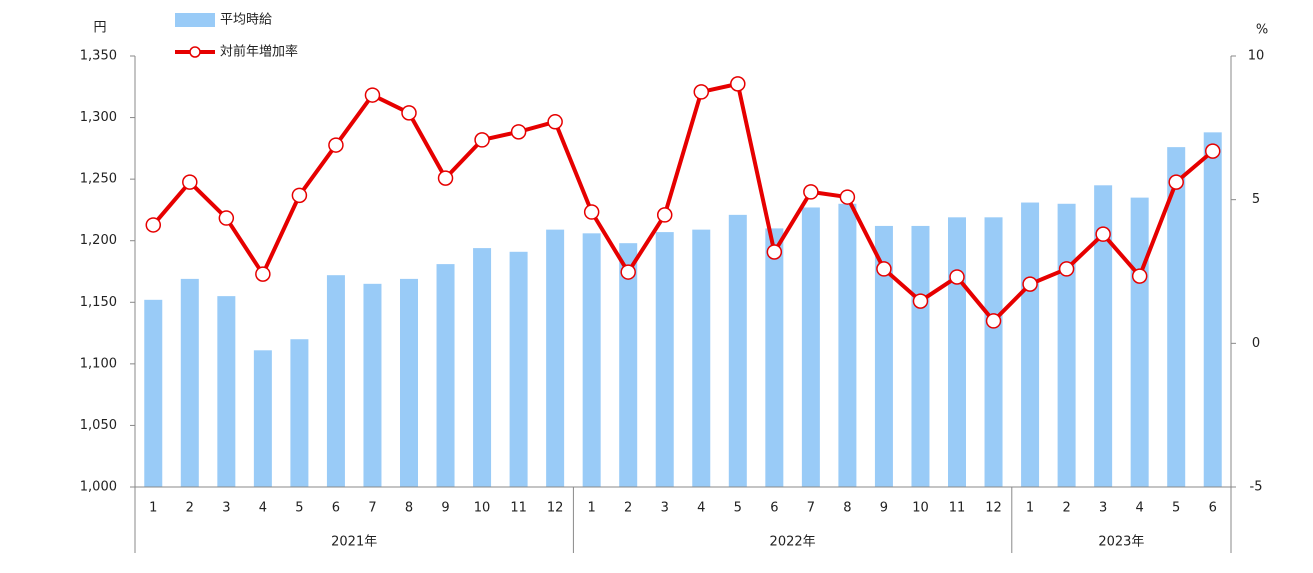  I want to click on y-tick-label: 1,100, so click(98, 363).